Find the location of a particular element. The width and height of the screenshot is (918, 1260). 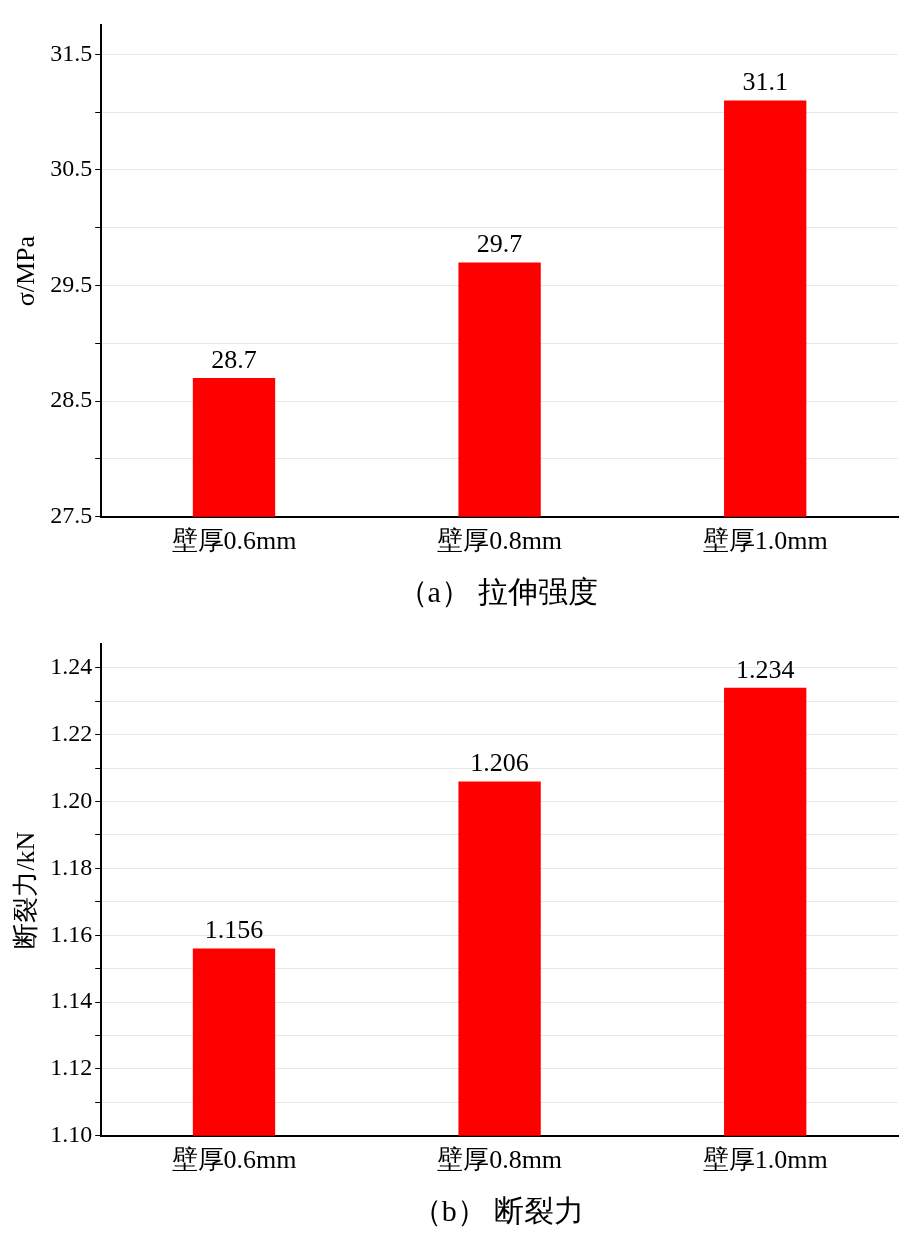

y-tick-label: 1.12 is located at coordinates (71, 1067).